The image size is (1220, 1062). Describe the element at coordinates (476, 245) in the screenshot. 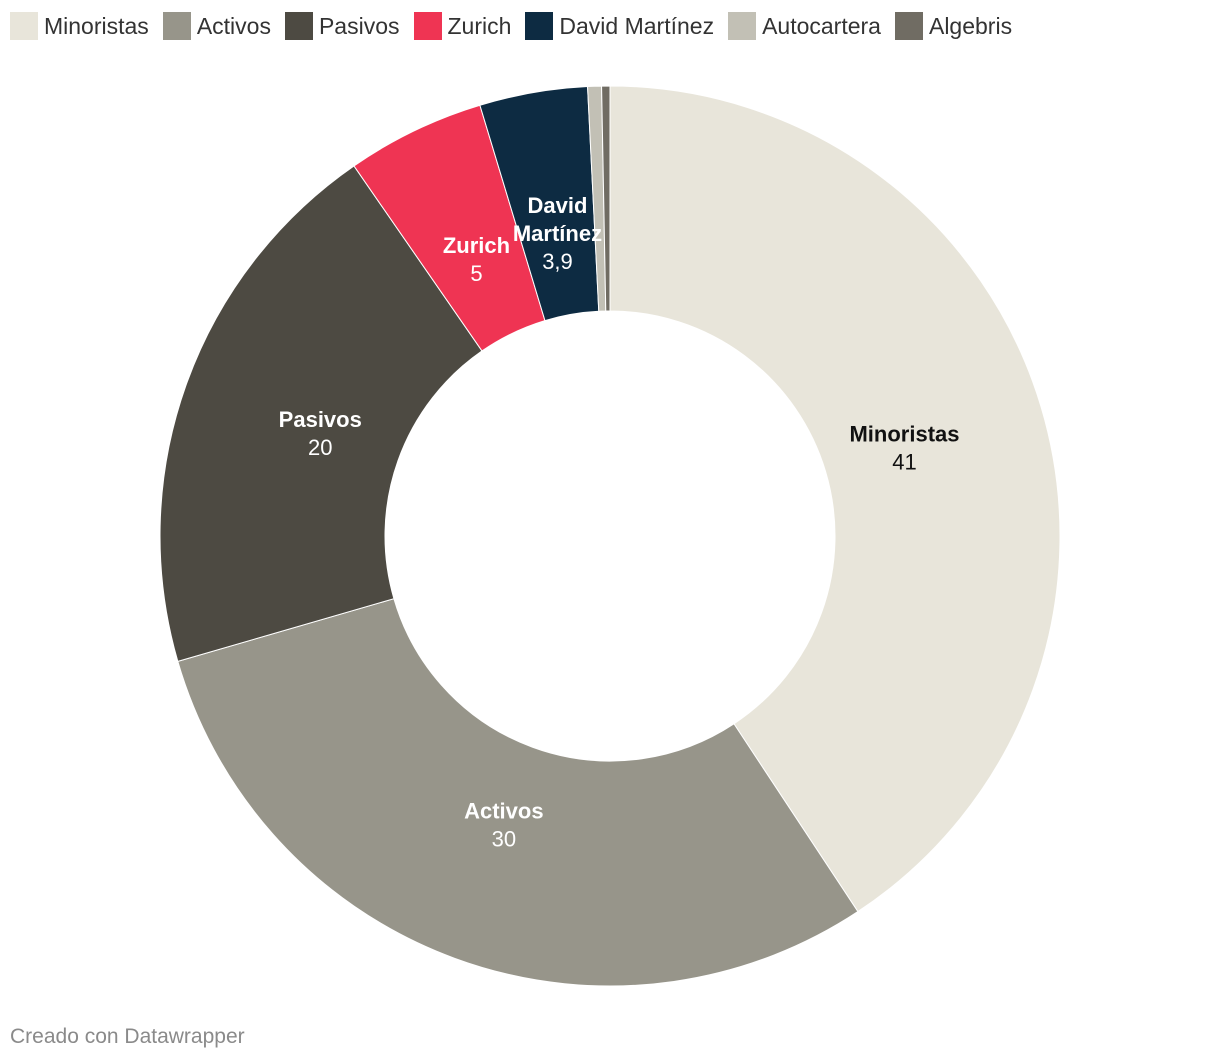

I see `slice-label-zurich: Zurich` at that location.